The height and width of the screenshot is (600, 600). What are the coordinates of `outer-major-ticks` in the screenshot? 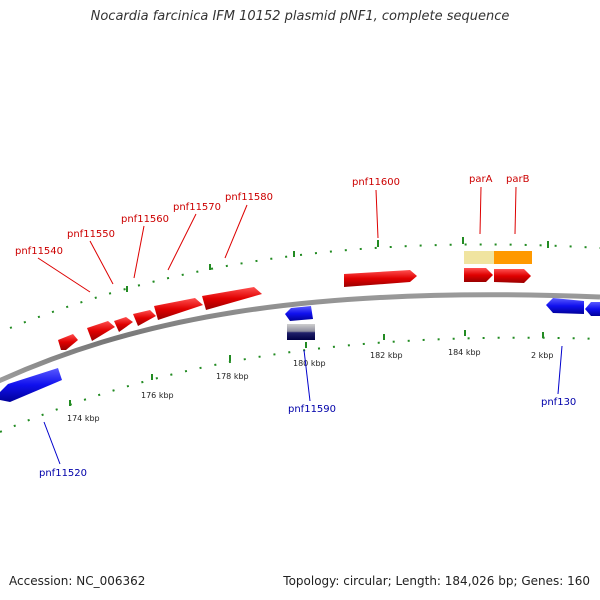 It's located at (337, 264).